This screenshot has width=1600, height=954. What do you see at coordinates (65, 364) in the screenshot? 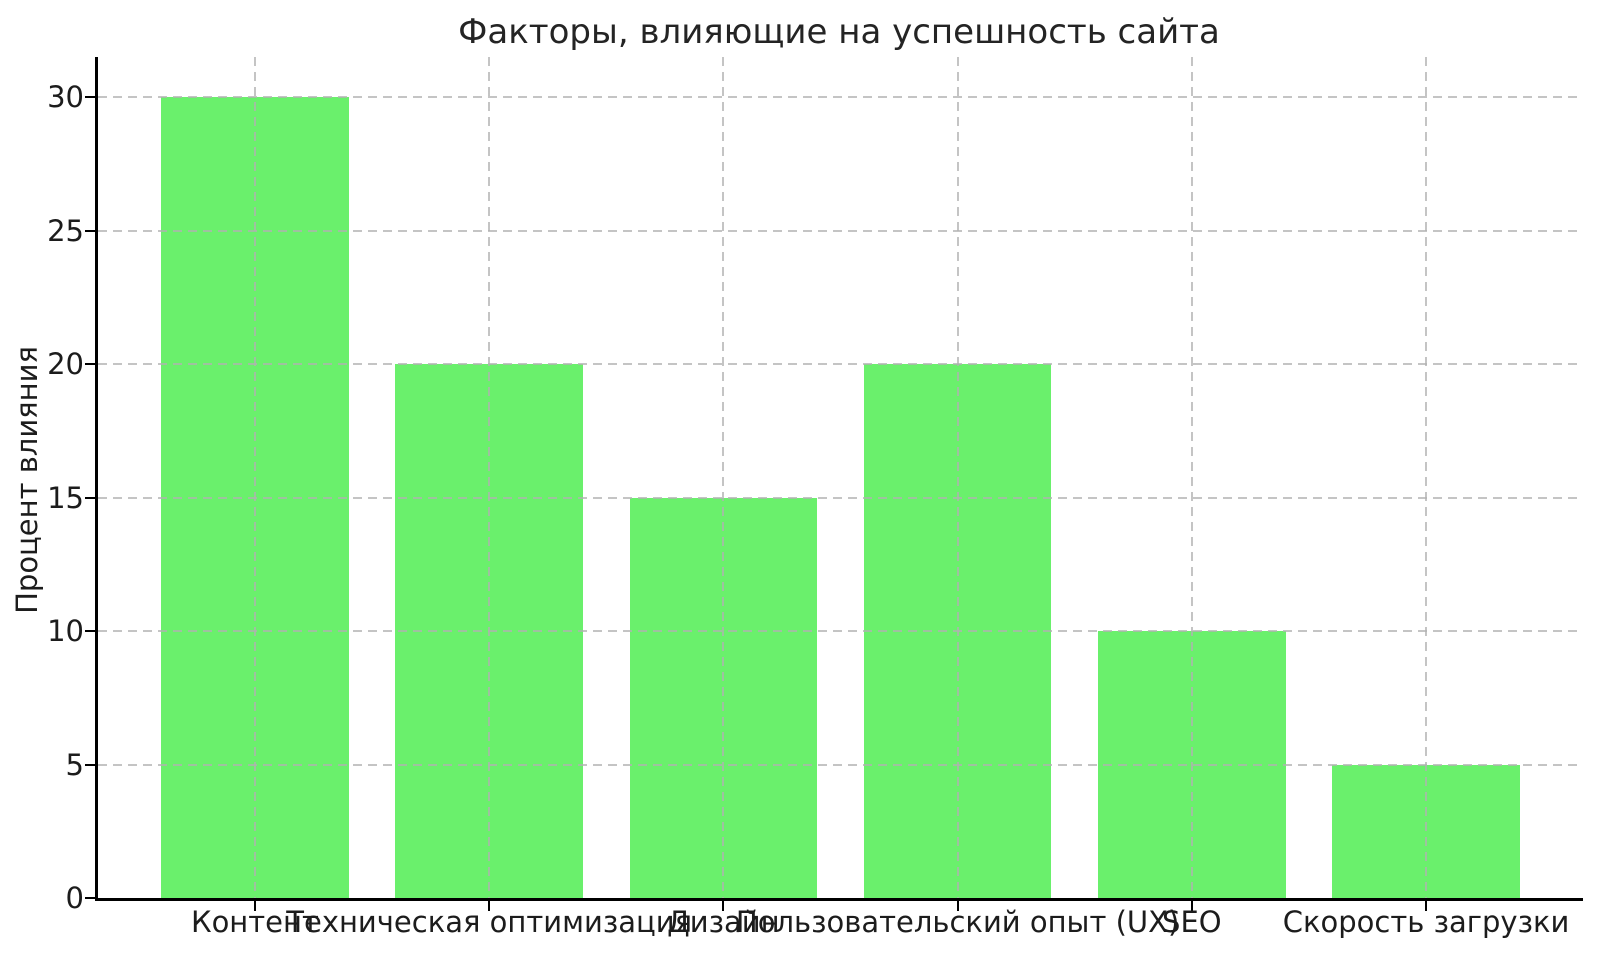
I see `y-tick-label: 20` at bounding box center [65, 364].